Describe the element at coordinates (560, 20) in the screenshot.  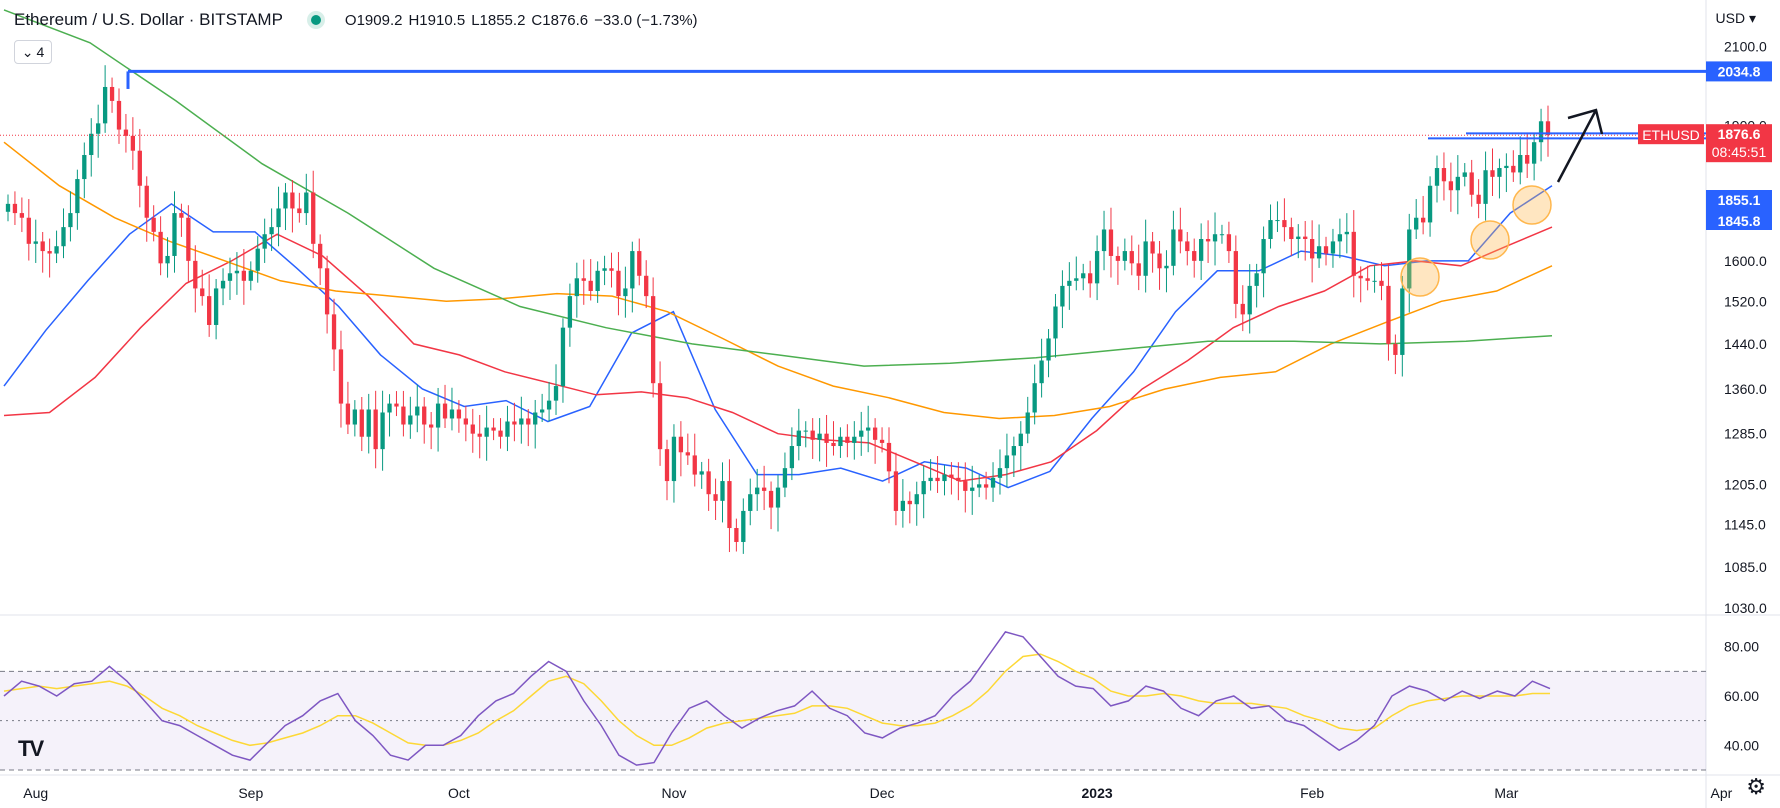
I see `ohlc-close: C1876.6` at that location.